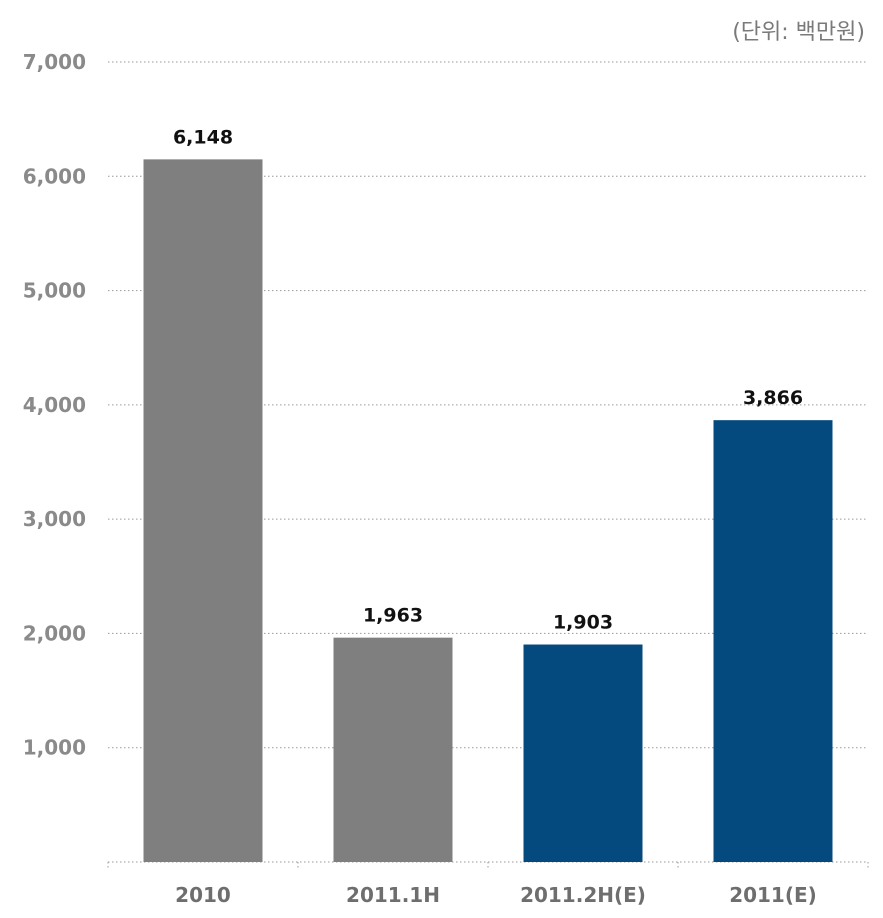 This screenshot has width=883, height=918. I want to click on y-tick-label: 1,000, so click(54, 748).